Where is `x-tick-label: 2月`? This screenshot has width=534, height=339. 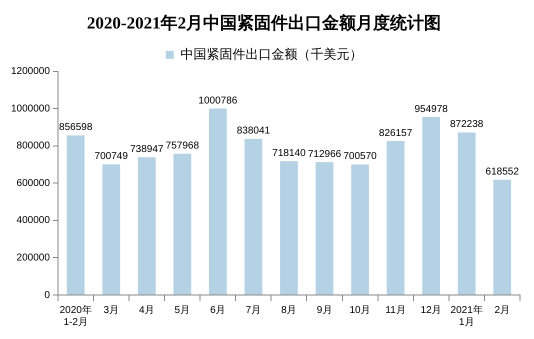
x-tick-label: 2月 is located at coordinates (502, 310).